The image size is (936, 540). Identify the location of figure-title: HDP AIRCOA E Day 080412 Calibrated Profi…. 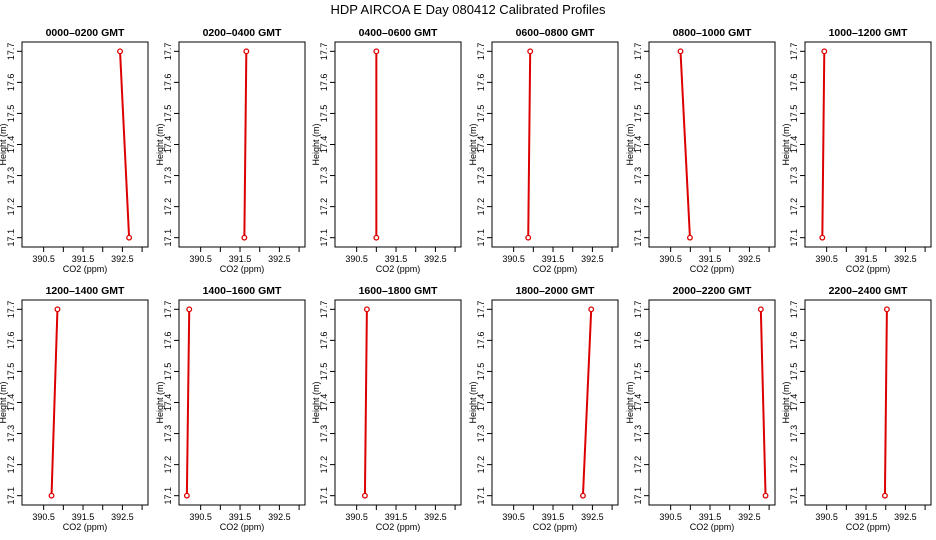
(468, 9).